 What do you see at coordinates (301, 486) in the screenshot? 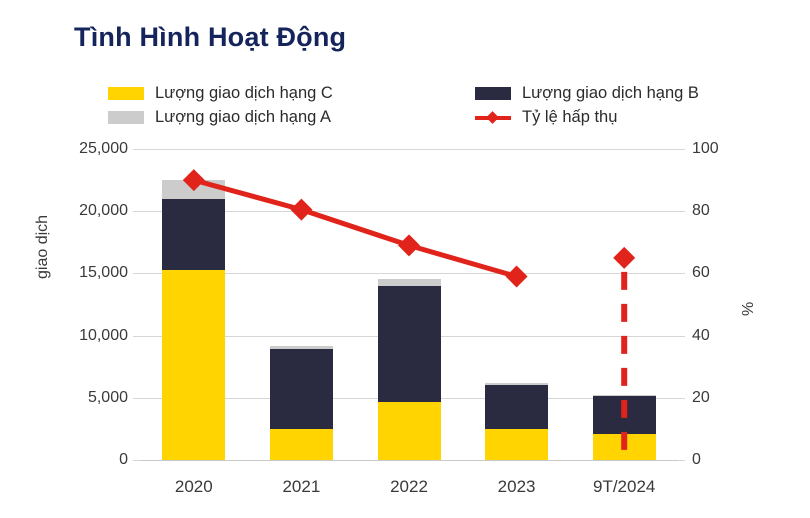
I see `x-axis-tick-label: 2021` at bounding box center [301, 486].